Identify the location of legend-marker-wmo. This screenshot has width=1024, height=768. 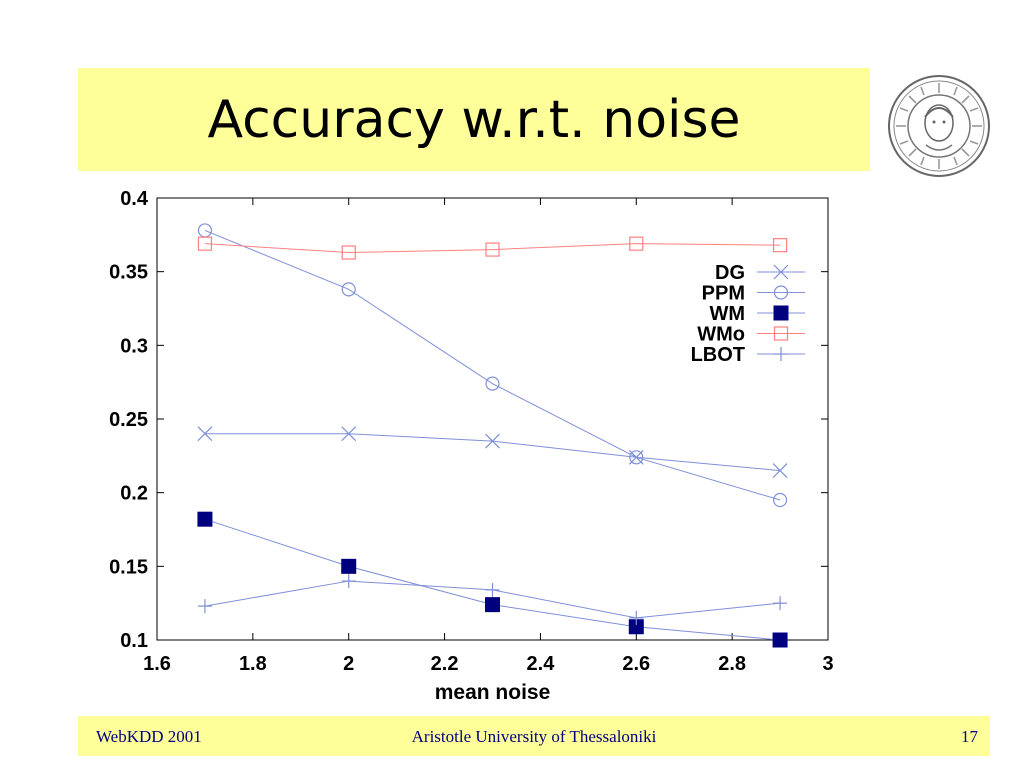
(781, 333).